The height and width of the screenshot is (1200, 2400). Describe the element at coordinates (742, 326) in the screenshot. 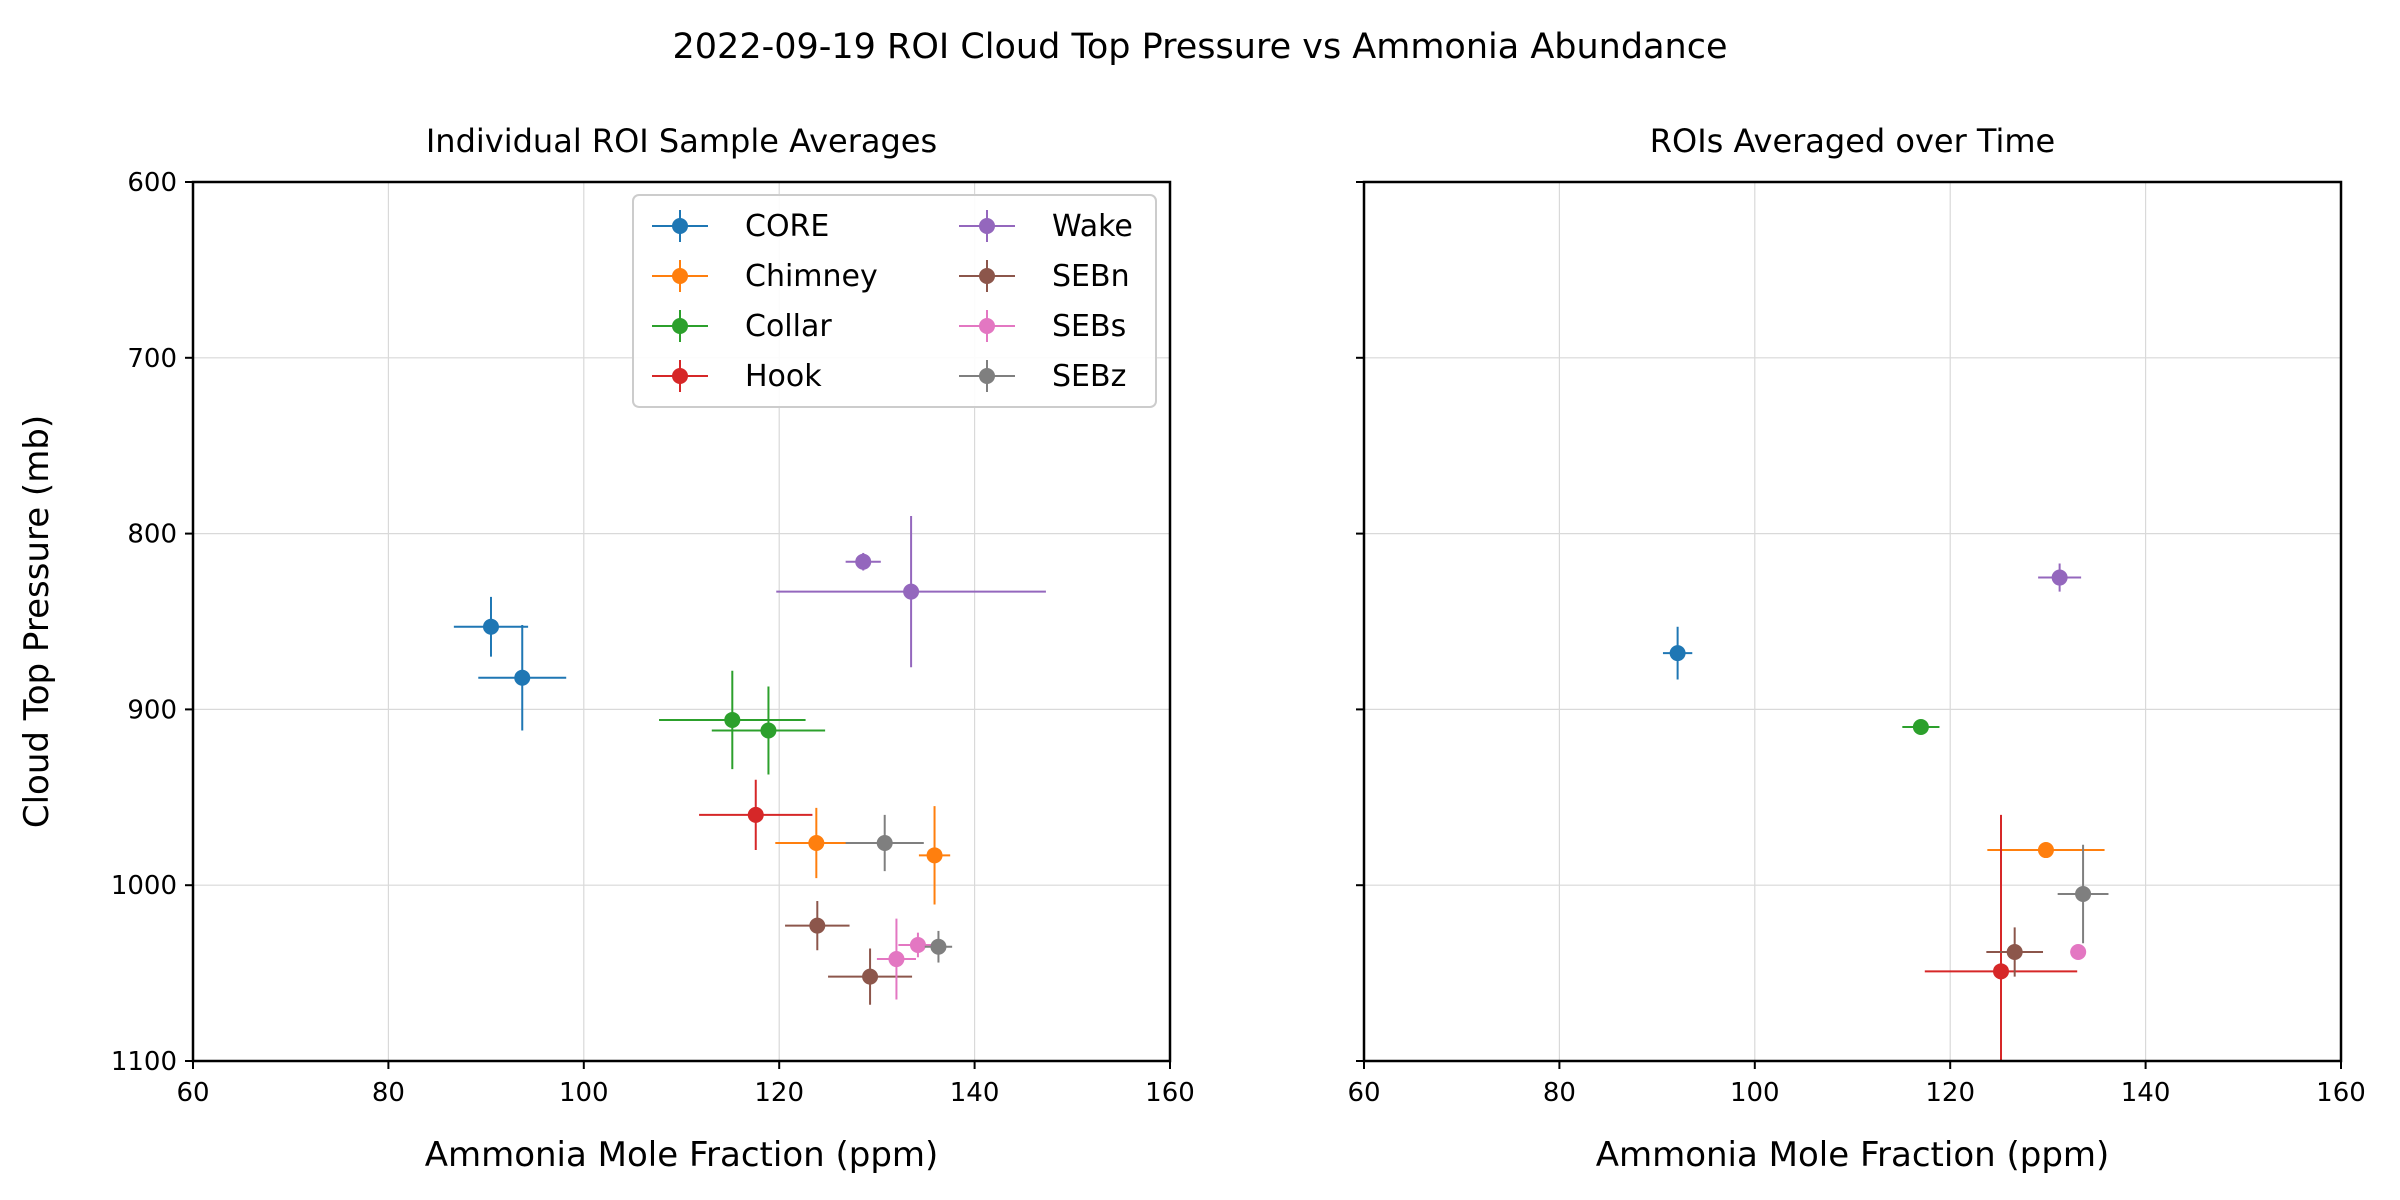

I see `legend-entry-collar: Collar` at that location.